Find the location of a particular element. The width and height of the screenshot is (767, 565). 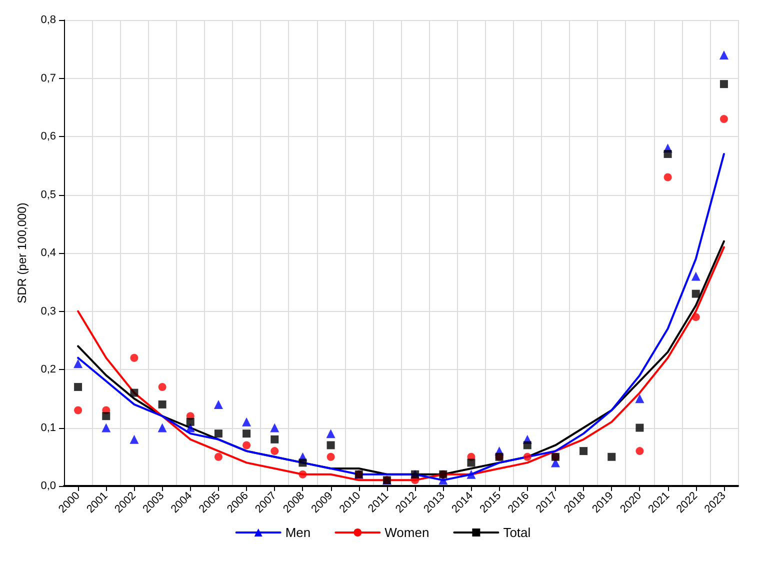

y-tick-label: 0,7 is located at coordinates (48, 78).